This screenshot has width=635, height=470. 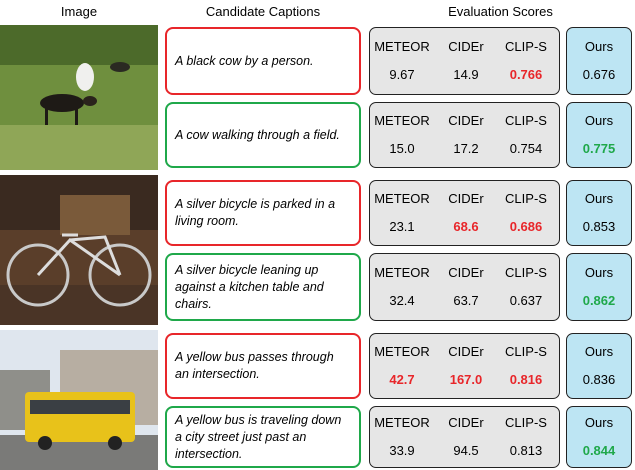 I want to click on score-value: 0.853, so click(x=599, y=226).